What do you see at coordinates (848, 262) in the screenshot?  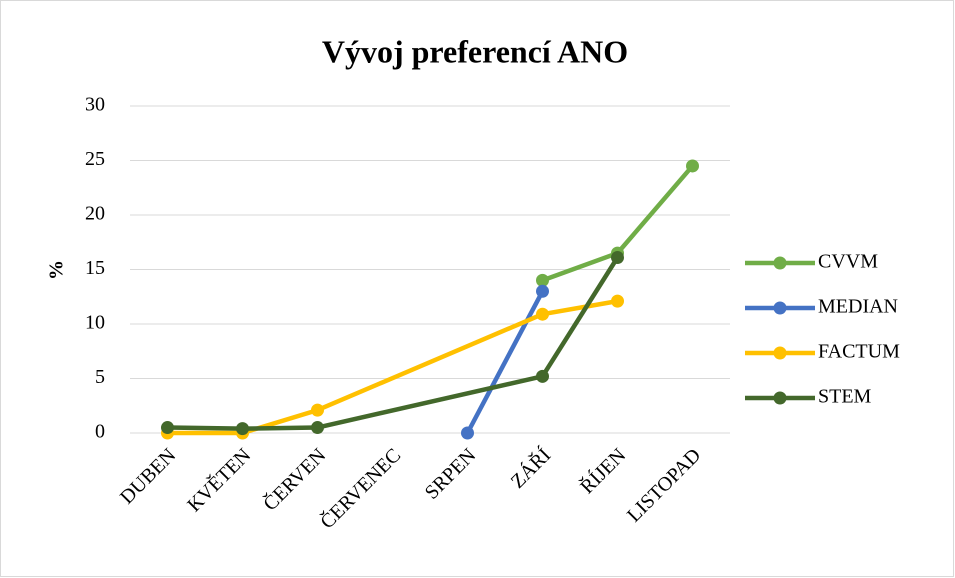 I see `legend-label: CVVM` at bounding box center [848, 262].